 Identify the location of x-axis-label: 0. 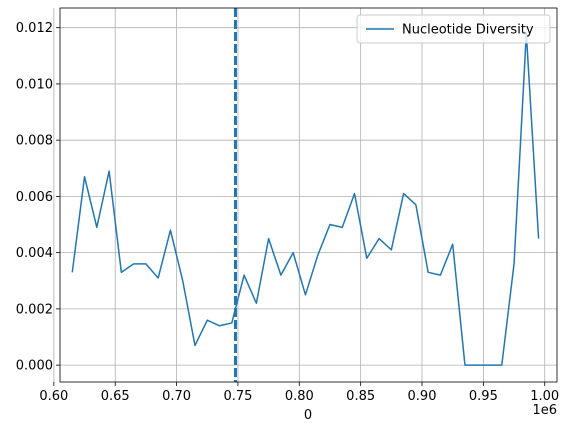
(308, 415).